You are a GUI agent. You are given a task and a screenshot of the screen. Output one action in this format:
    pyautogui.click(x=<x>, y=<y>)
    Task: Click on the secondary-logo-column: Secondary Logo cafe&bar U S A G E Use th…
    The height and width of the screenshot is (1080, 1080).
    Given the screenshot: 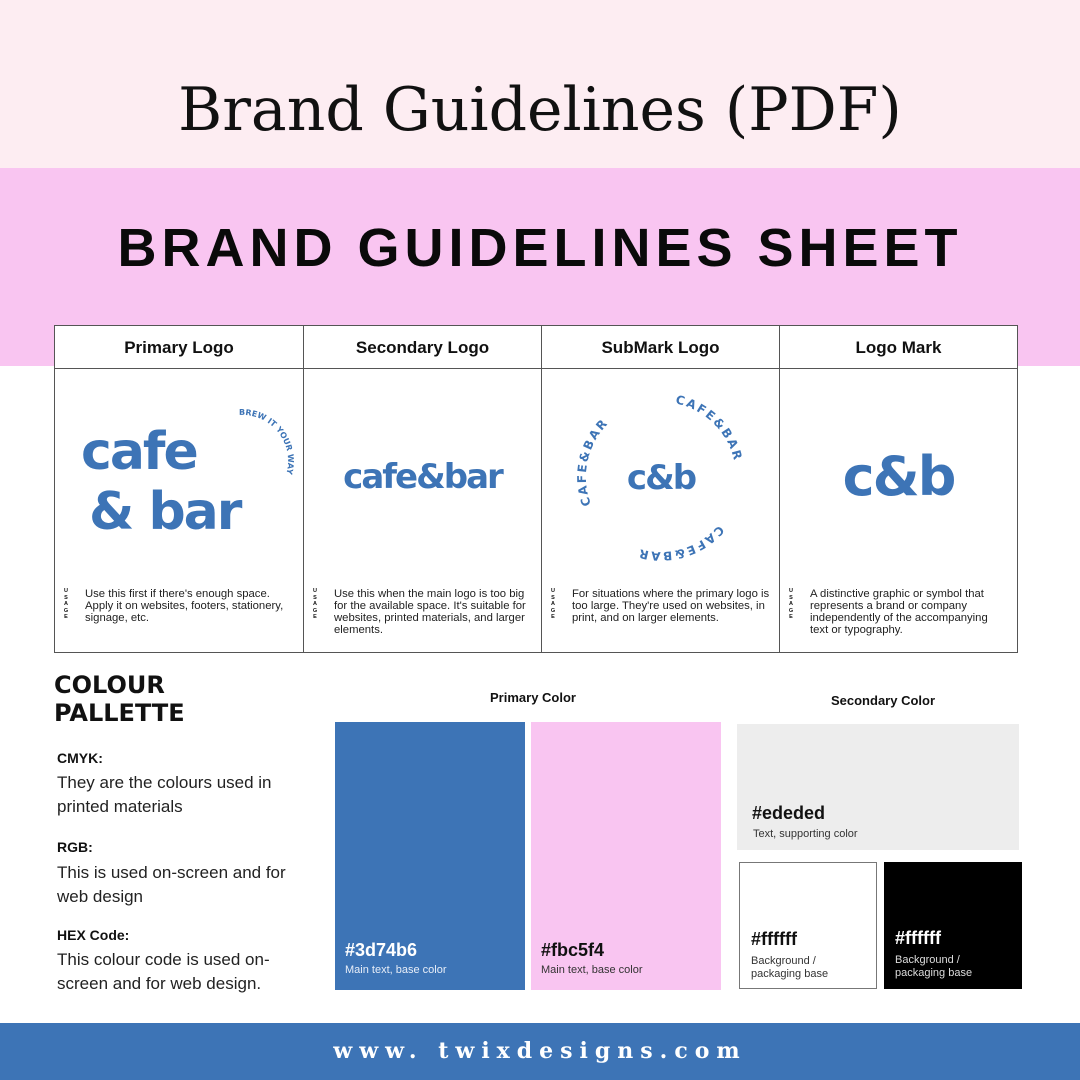 What is the action you would take?
    pyautogui.click(x=423, y=489)
    